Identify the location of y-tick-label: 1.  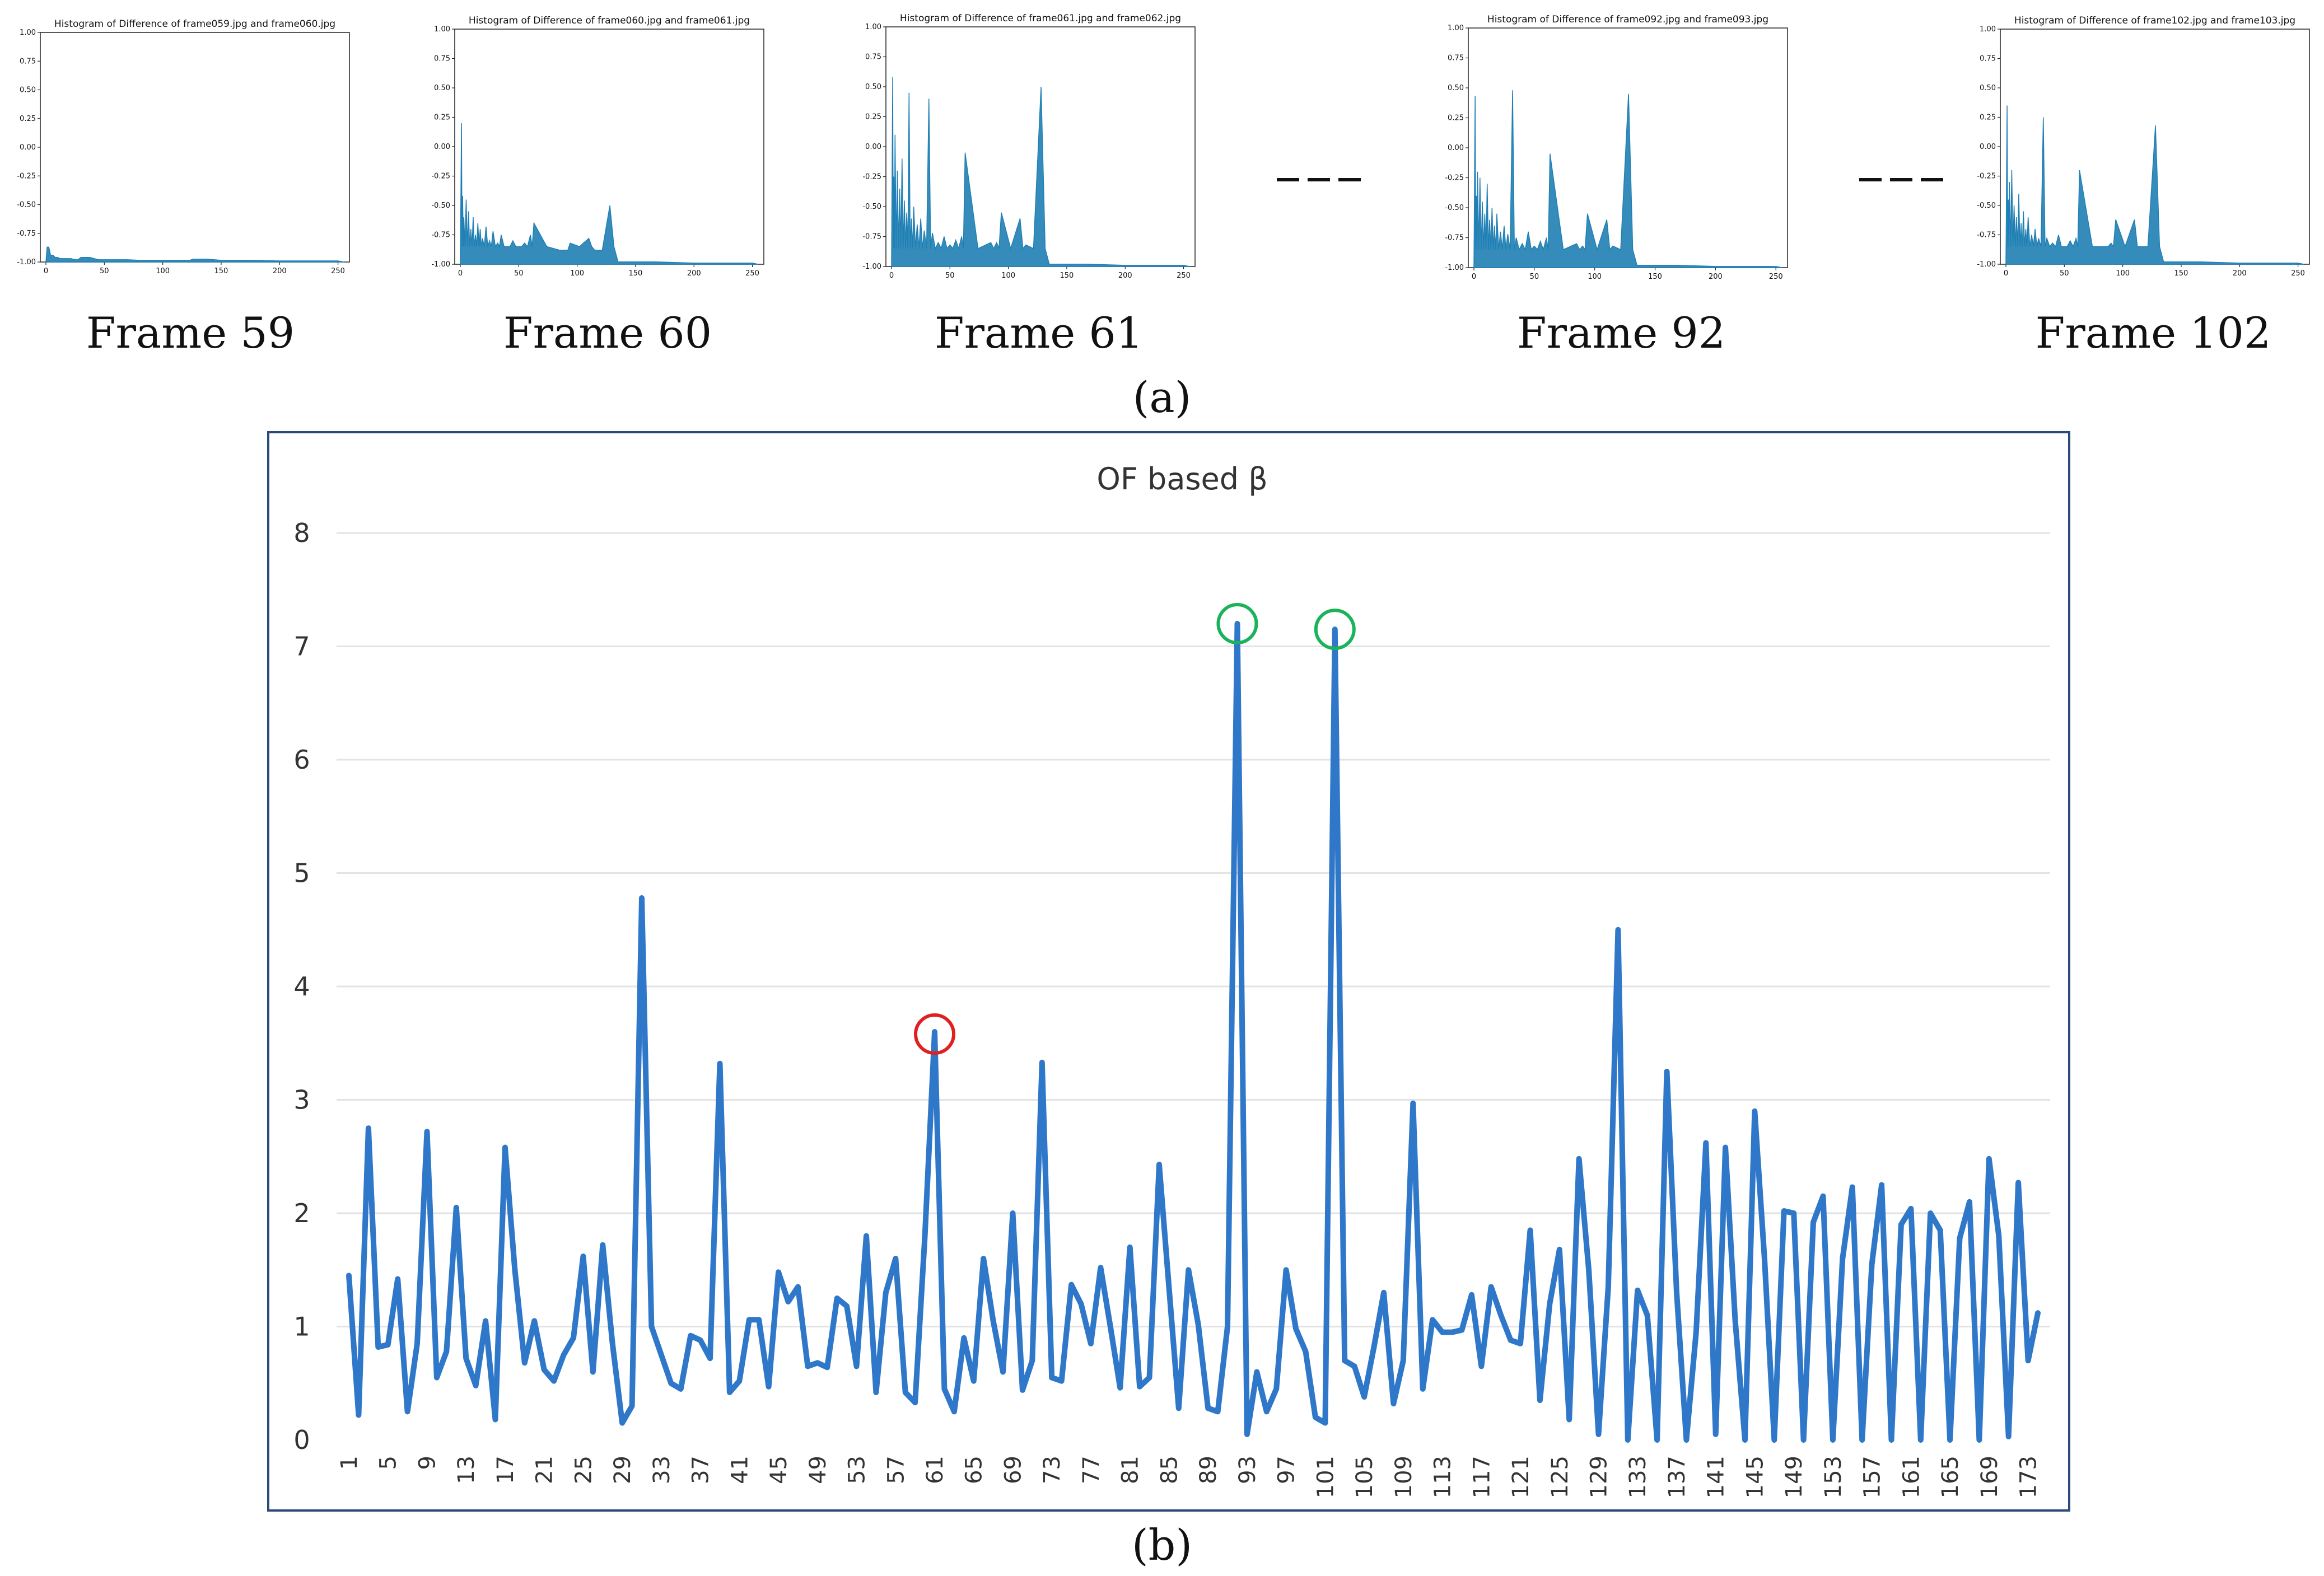
(302, 1327).